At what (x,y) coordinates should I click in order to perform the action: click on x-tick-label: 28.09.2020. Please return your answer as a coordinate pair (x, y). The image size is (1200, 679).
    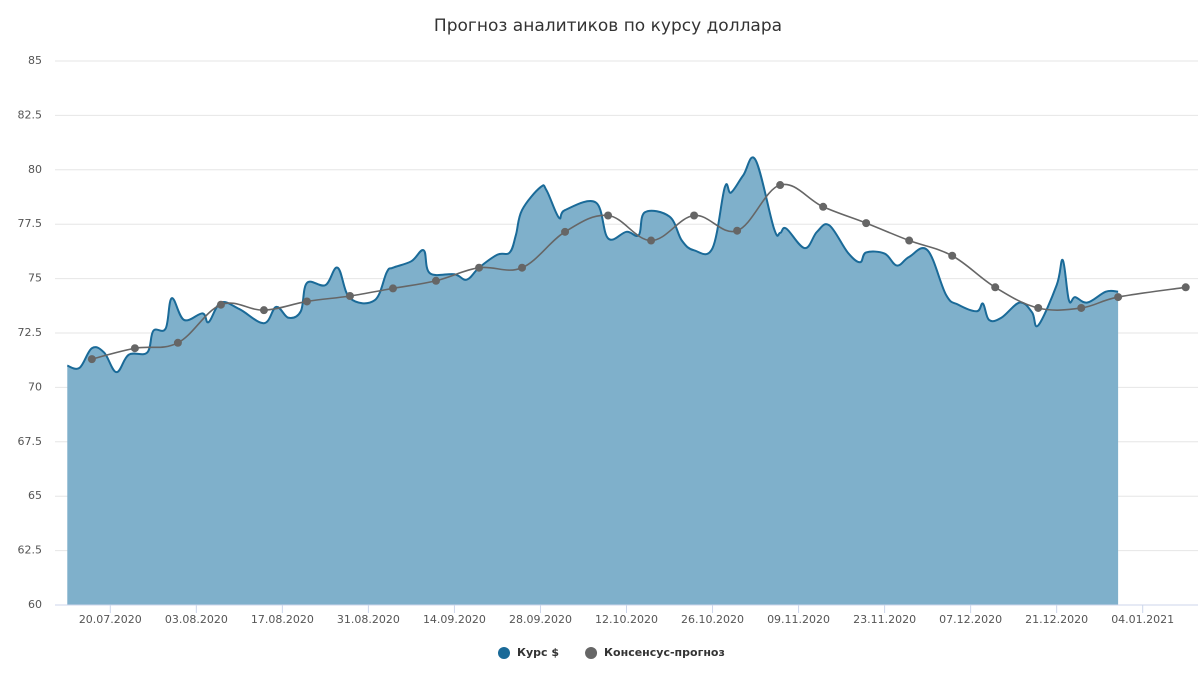
    Looking at the image, I should click on (540, 619).